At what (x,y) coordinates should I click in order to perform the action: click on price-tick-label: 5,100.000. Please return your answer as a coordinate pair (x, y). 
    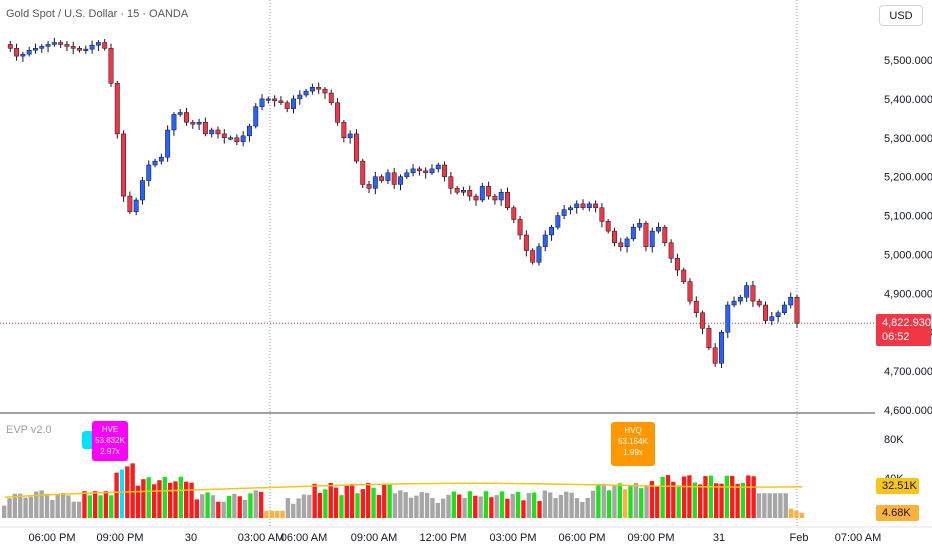
    Looking at the image, I should click on (908, 217).